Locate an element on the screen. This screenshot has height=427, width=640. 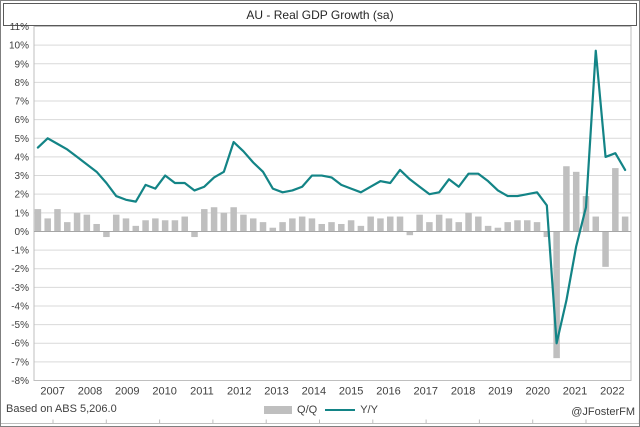
svg-text: 2007 is located at coordinates (52, 392).